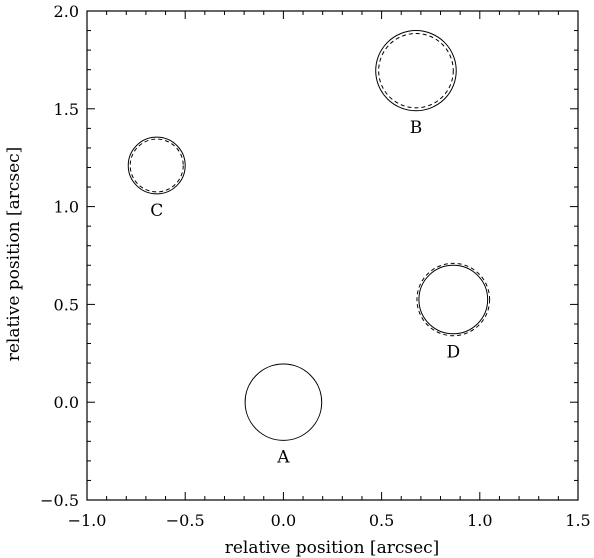  What do you see at coordinates (14, 254) in the screenshot?
I see `y-axis-label: relative position [arcsec]` at bounding box center [14, 254].